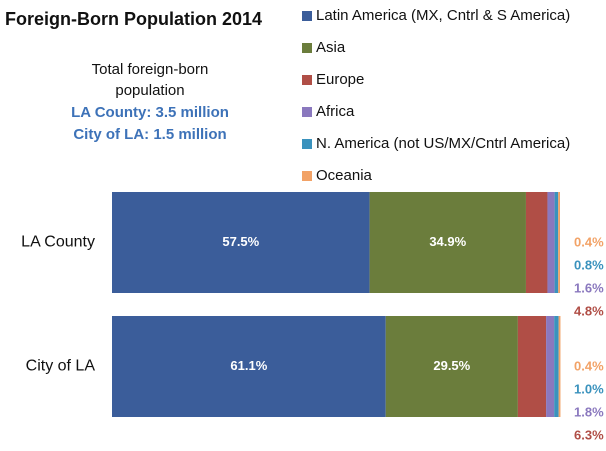  Describe the element at coordinates (443, 143) in the screenshot. I see `legend-label: N. America (not US/MX/Cntrl America)` at that location.